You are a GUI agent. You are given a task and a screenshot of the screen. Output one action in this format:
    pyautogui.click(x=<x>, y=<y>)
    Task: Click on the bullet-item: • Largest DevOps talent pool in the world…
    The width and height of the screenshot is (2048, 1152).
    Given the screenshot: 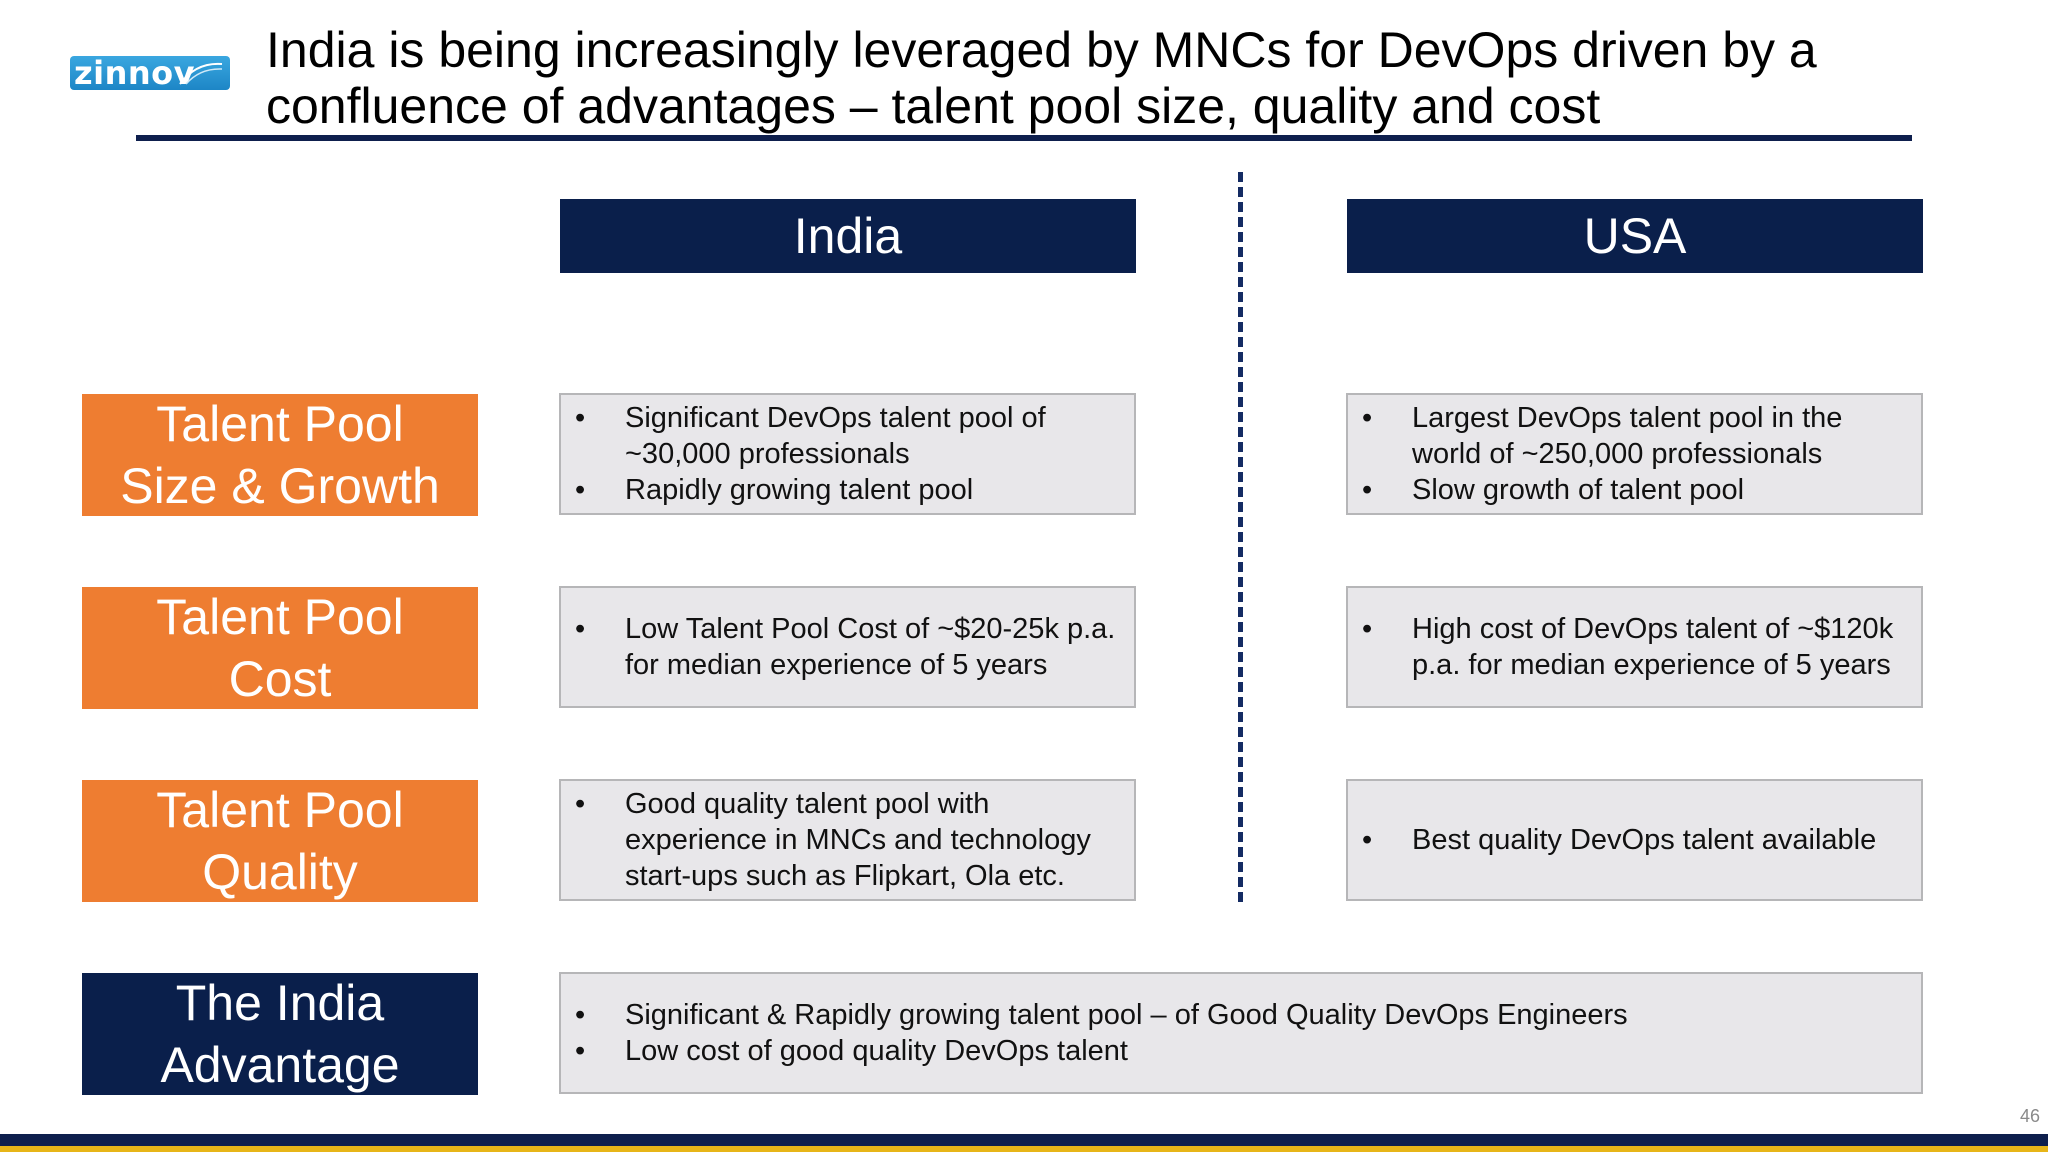 What is the action you would take?
    pyautogui.click(x=1602, y=436)
    